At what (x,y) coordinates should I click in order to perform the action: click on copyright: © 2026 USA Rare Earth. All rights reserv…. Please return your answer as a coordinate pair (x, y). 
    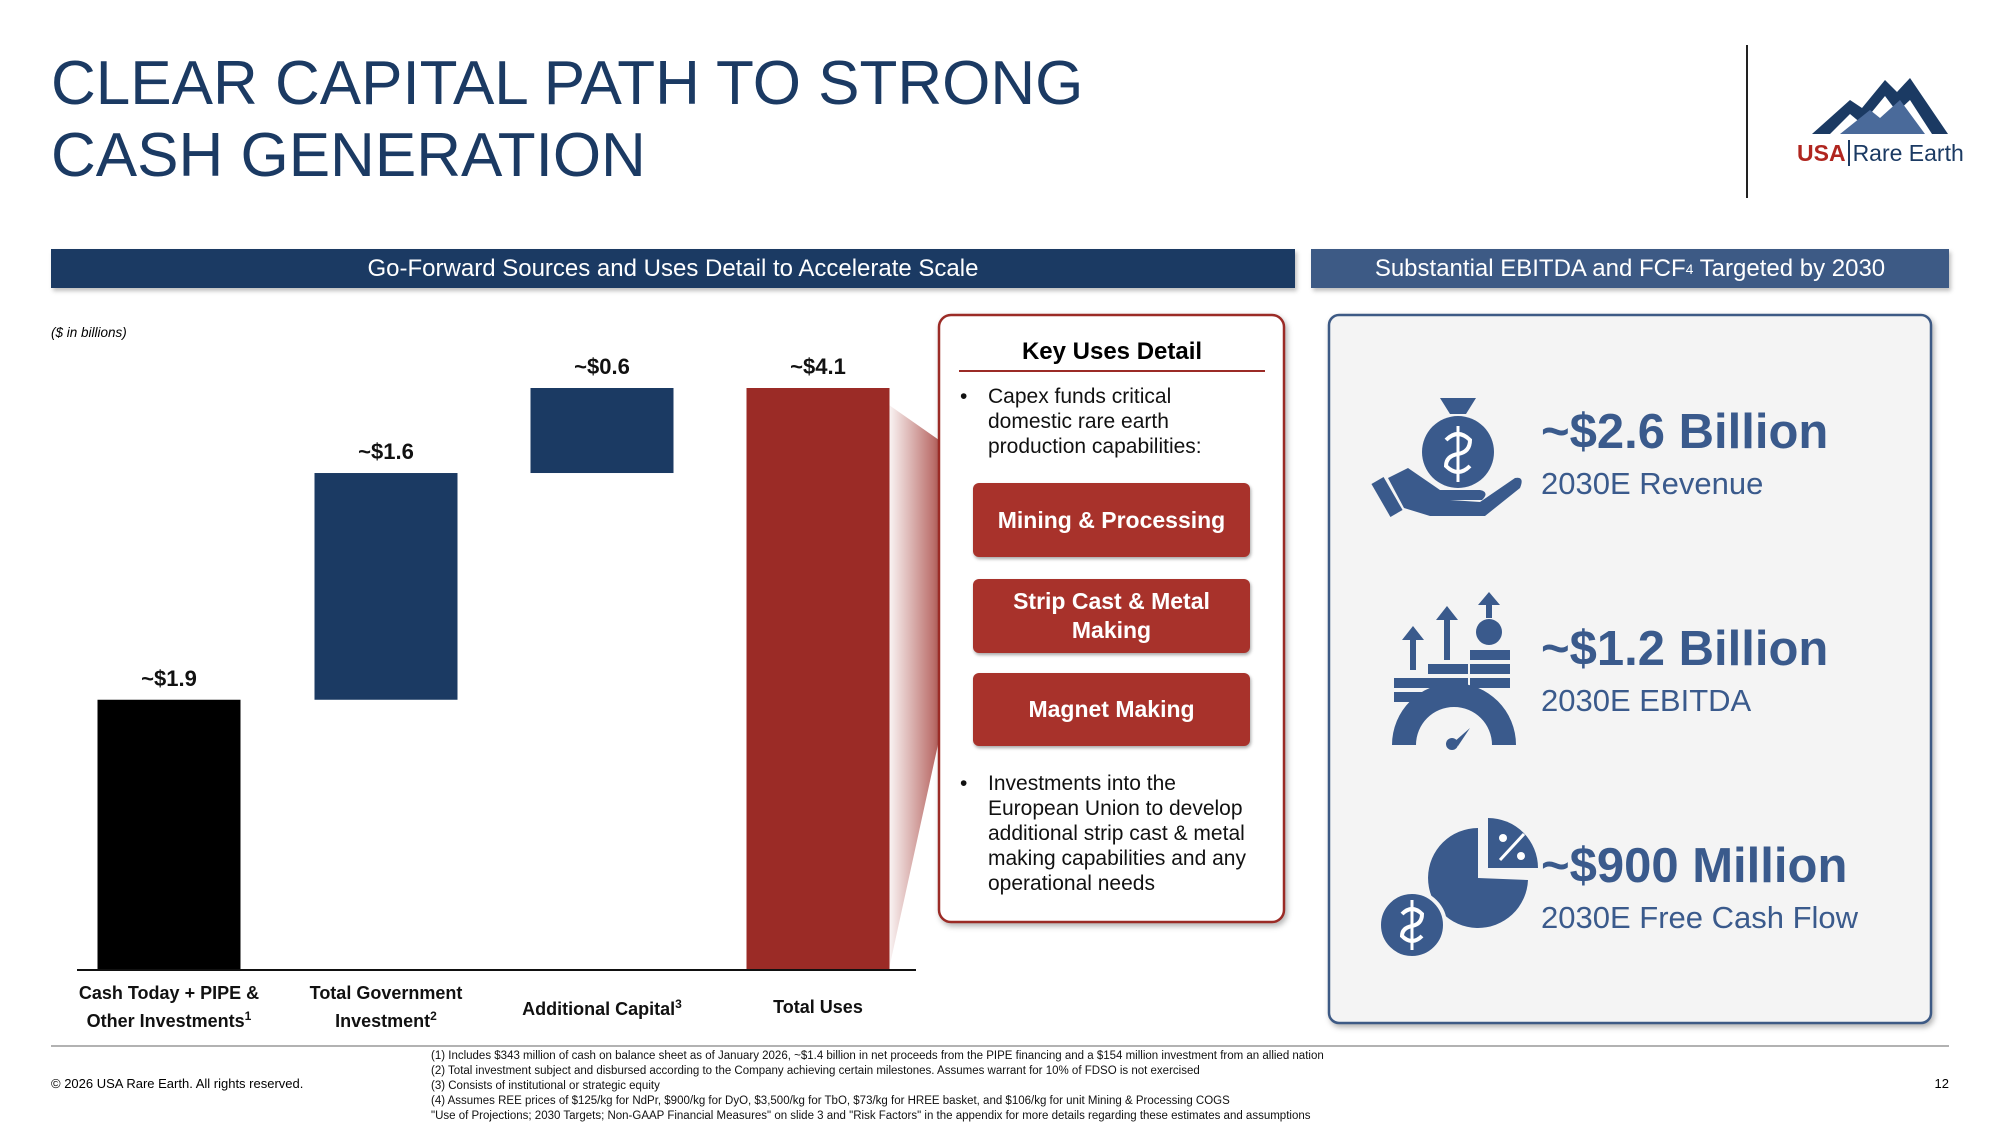
    Looking at the image, I should click on (177, 1083).